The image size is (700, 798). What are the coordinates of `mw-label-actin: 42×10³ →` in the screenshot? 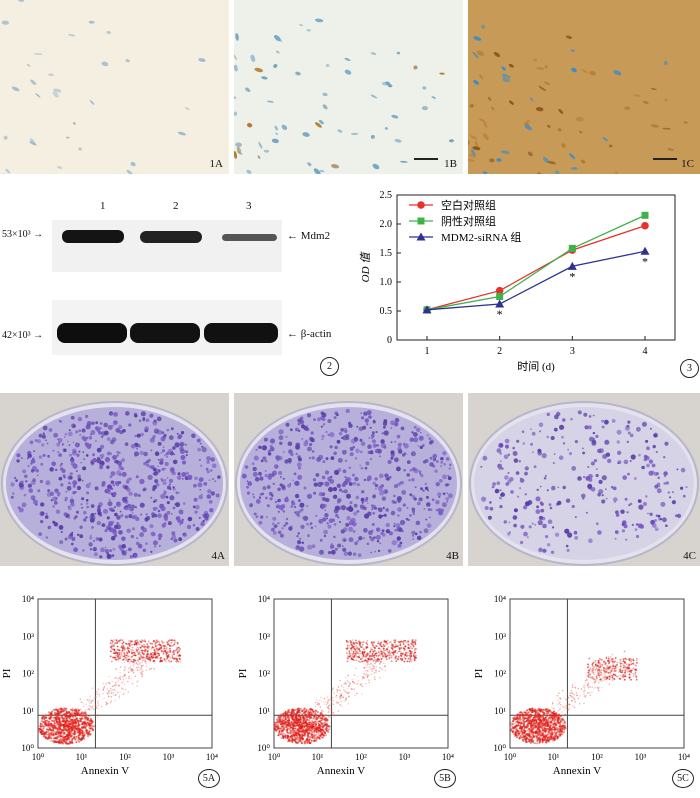 It's located at (22, 335).